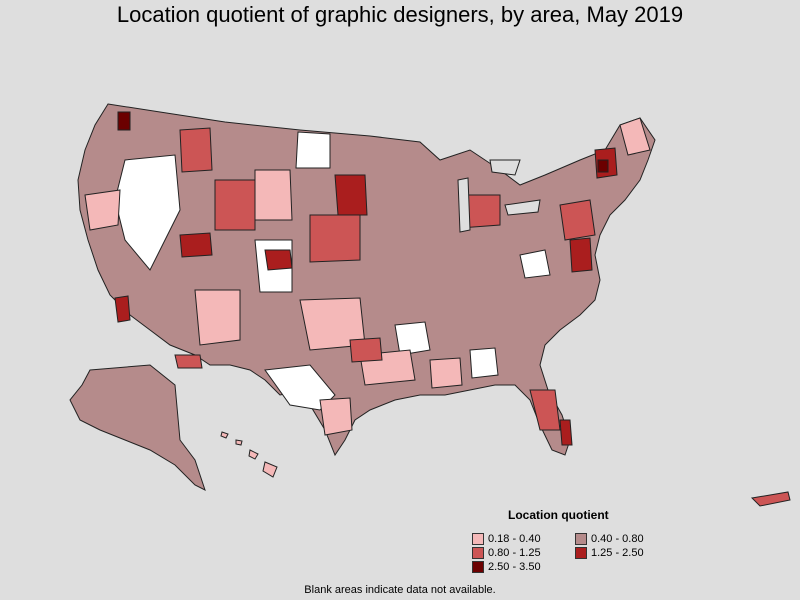 This screenshot has width=800, height=600. I want to click on legend-item-4: 2.50 - 3.50, so click(506, 567).